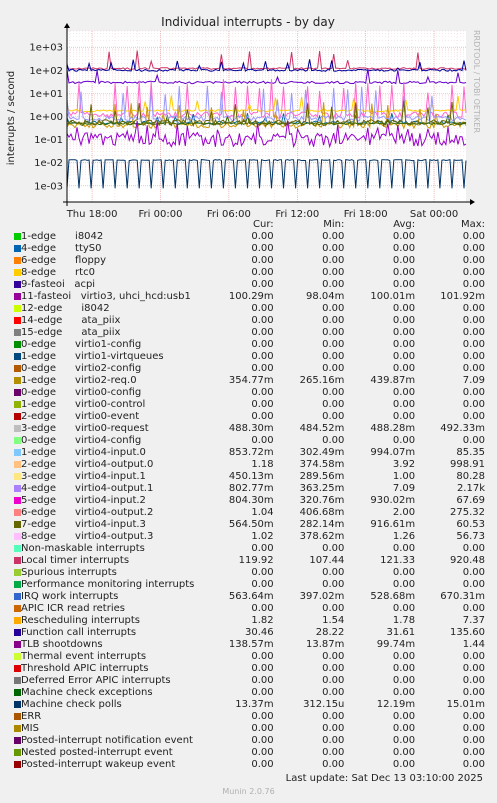 The image size is (497, 803). I want to click on legend-series-name: Posted-interrupt wakeup event, so click(106, 765).